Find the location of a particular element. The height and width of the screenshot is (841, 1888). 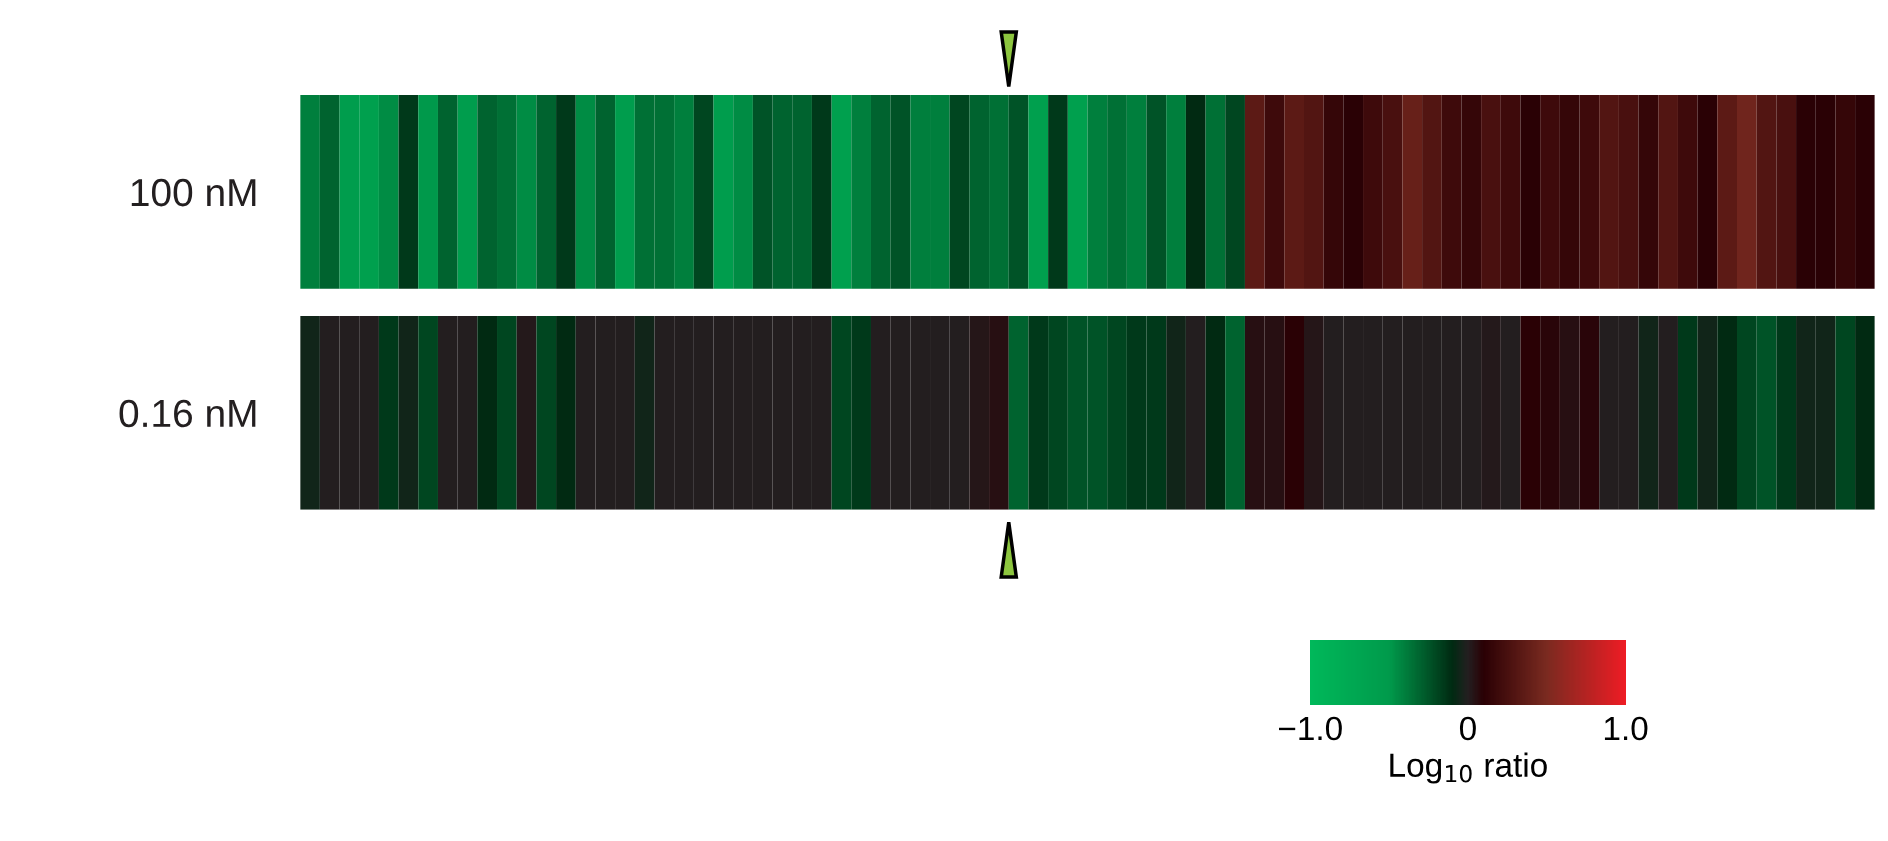

y-tick-label: 0.16 nM is located at coordinates (187, 413).